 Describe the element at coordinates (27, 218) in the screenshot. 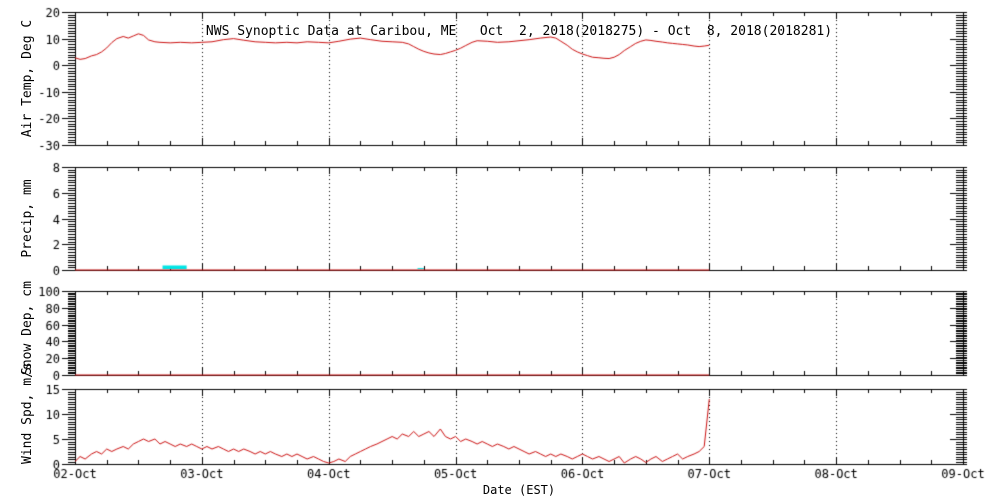

I see `y-axis-label-precip: Precip, mm` at that location.